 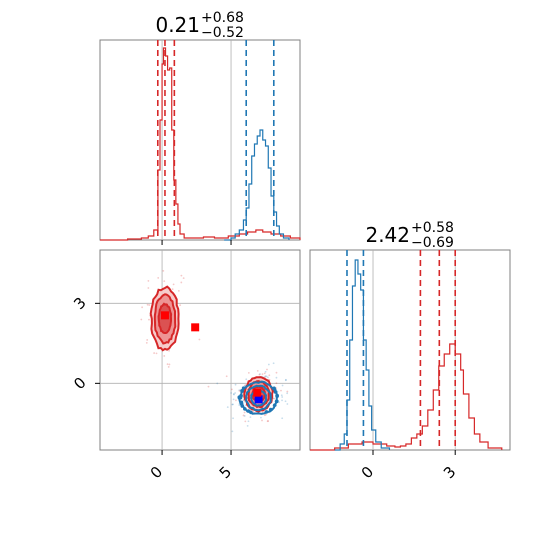 I want to click on scatter-clip-group, so click(x=200, y=354).